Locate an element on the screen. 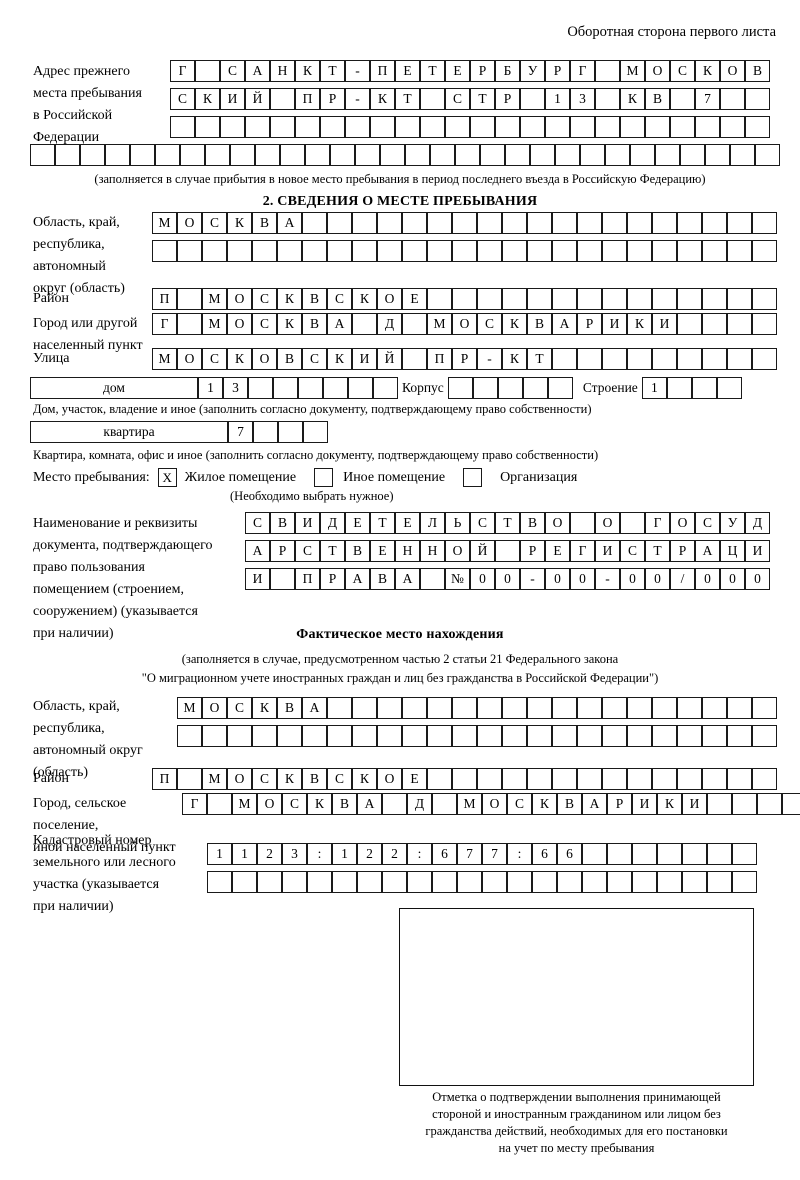 The image size is (800, 1180). form-cell: И is located at coordinates (614, 324).